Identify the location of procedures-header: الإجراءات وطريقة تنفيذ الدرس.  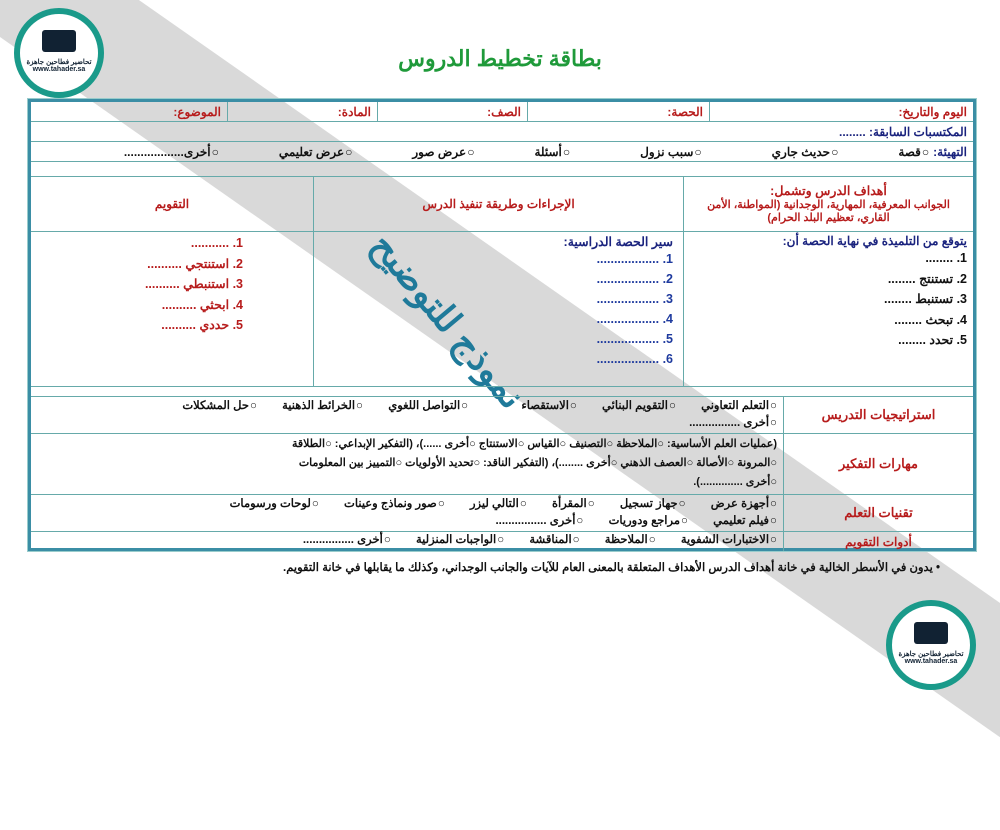
(498, 204).